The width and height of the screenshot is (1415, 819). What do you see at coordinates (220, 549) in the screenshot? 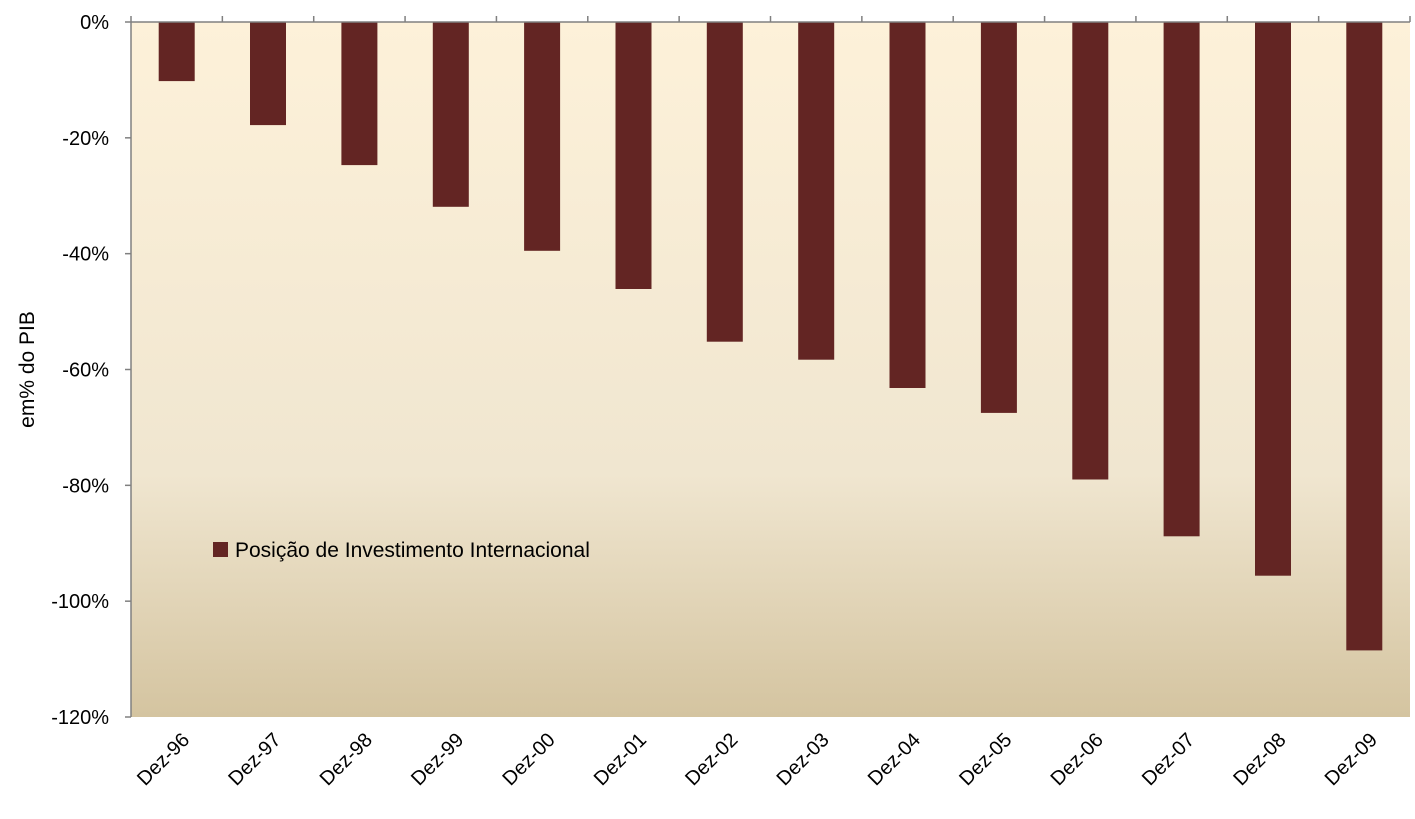
I see `legend-swatch` at bounding box center [220, 549].